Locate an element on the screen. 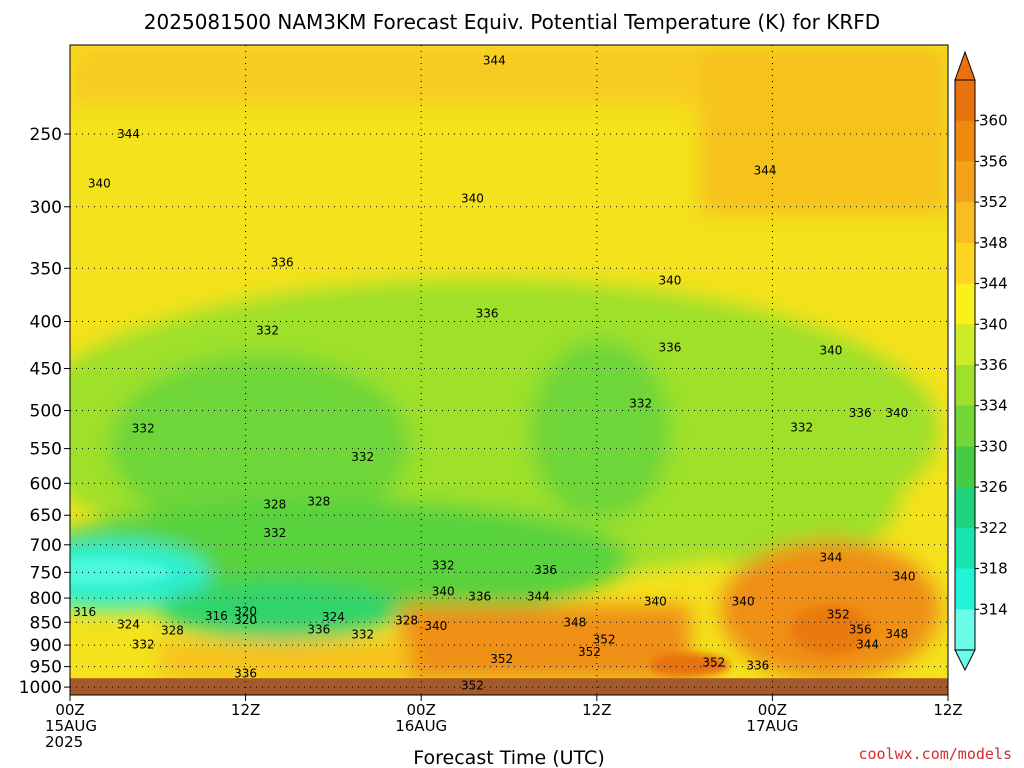 This screenshot has height=768, width=1024. colorbar-label: 344 is located at coordinates (993, 284).